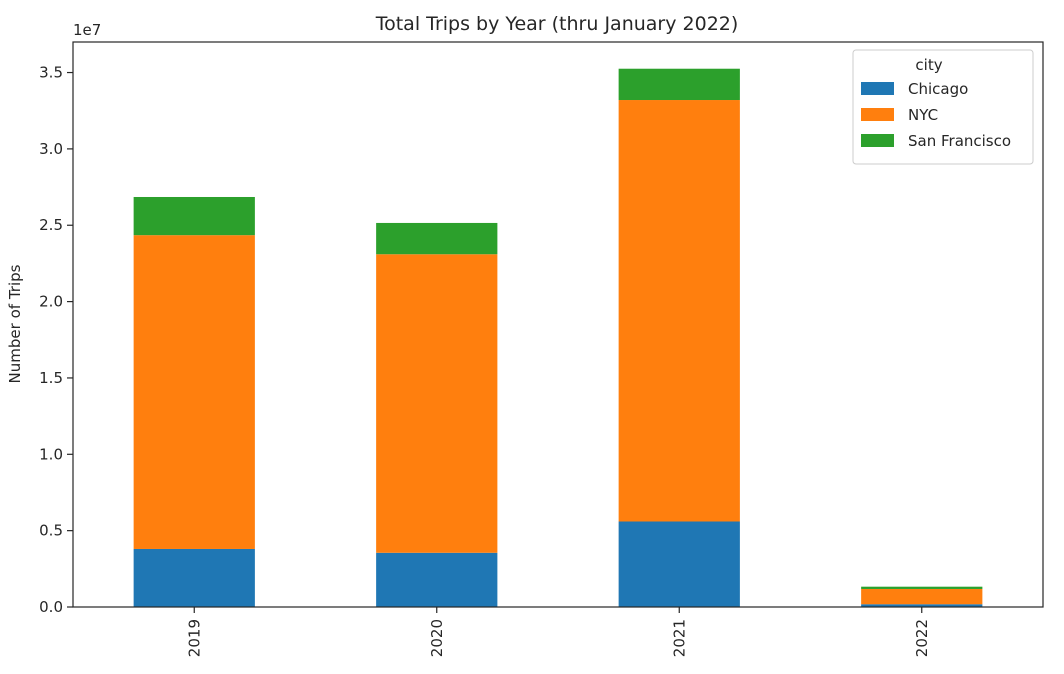  I want to click on legend-label-nyc: NYC, so click(923, 115).